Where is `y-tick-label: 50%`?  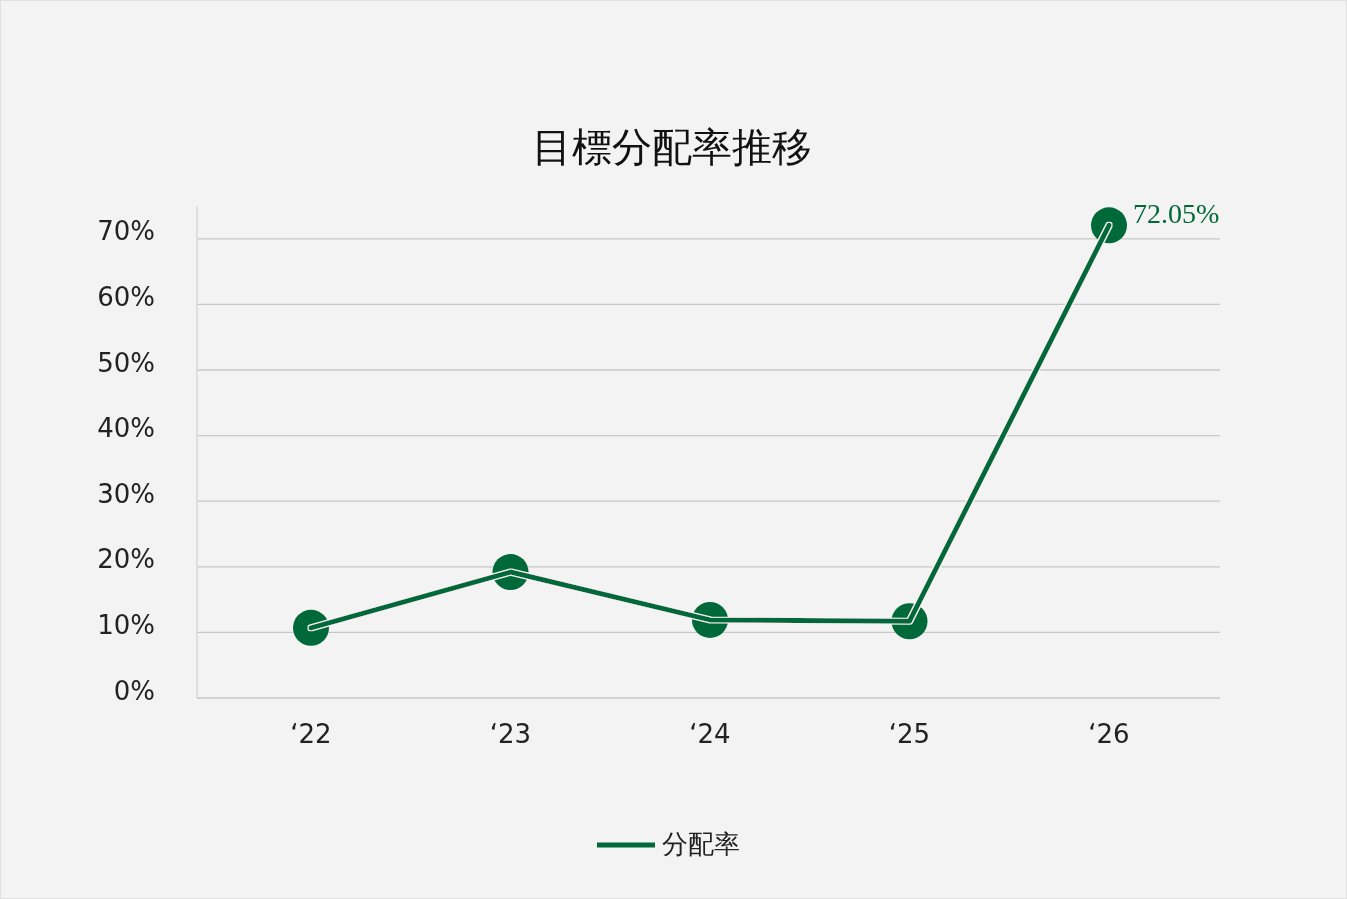 y-tick-label: 50% is located at coordinates (126, 362).